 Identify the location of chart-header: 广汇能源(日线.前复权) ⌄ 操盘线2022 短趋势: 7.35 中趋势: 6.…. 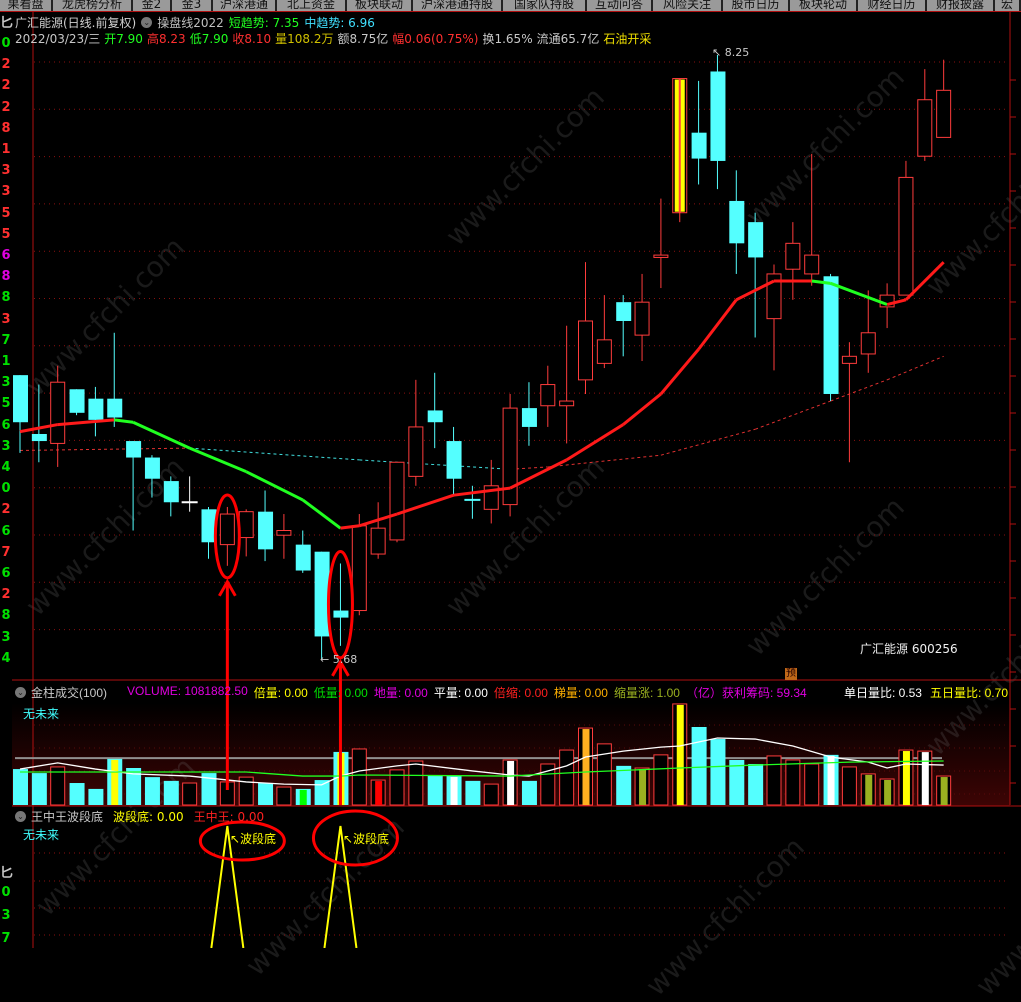
(195, 22).